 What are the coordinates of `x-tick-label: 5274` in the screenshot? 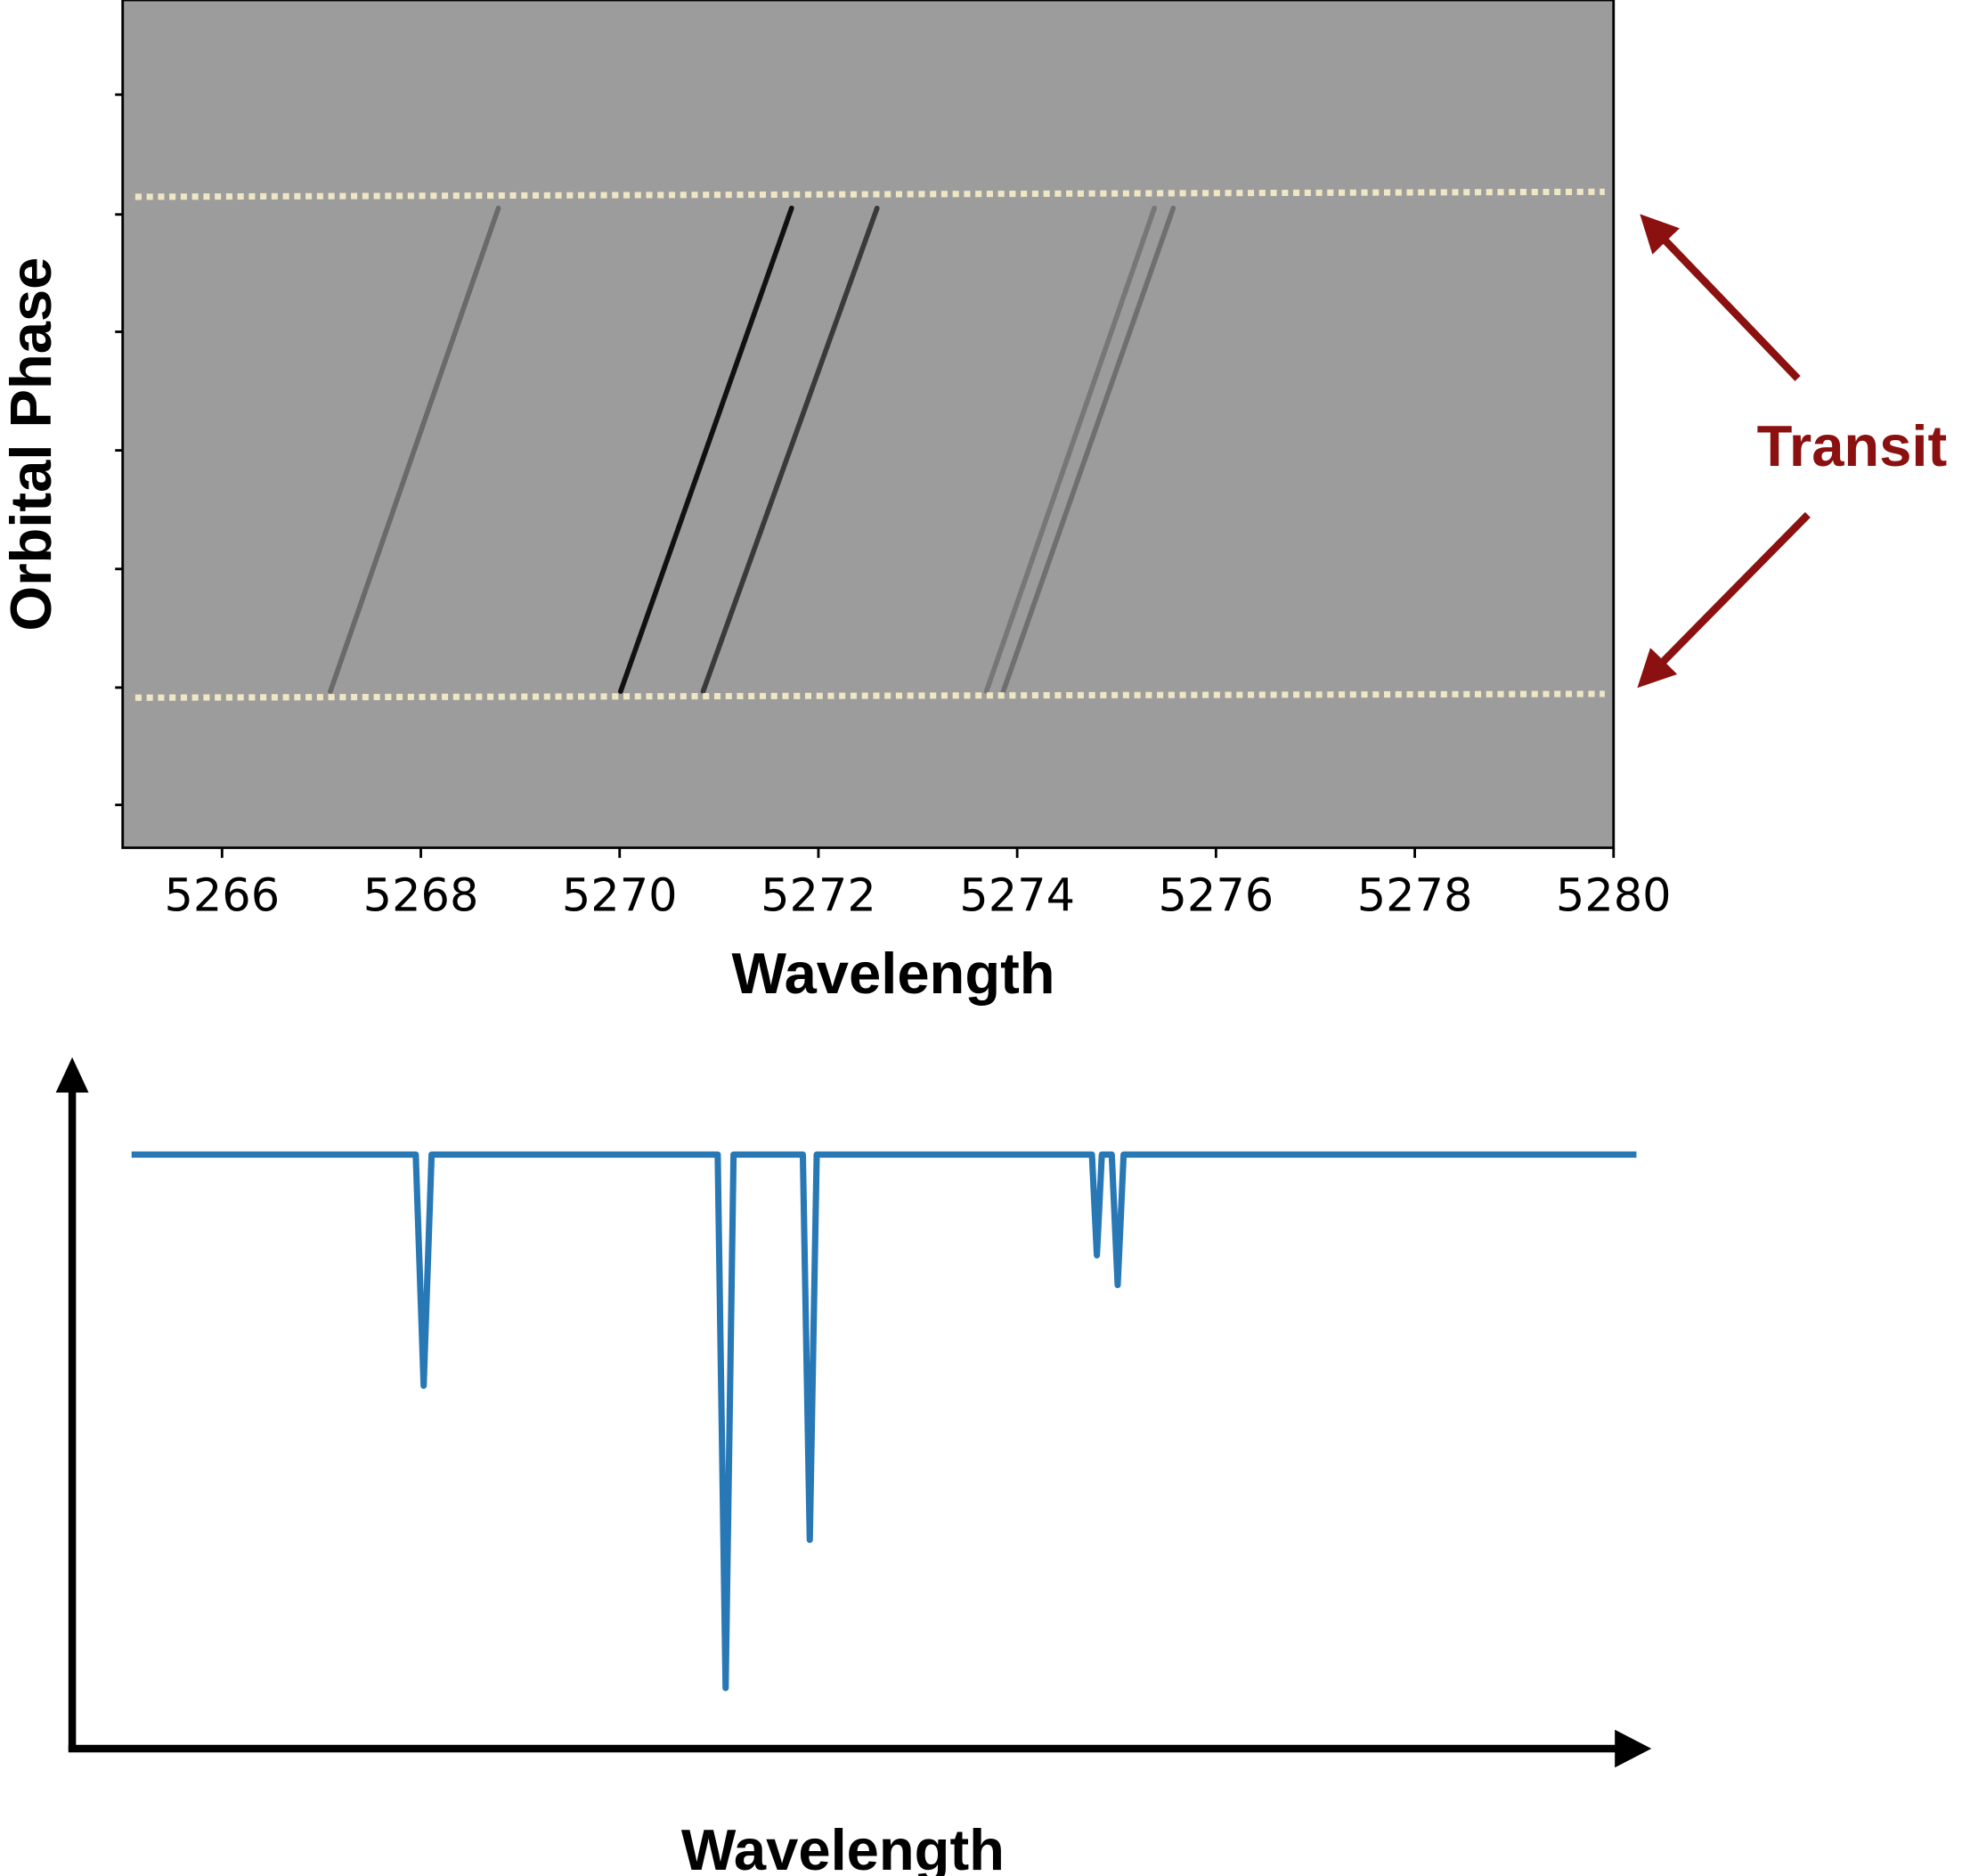 It's located at (1017, 895).